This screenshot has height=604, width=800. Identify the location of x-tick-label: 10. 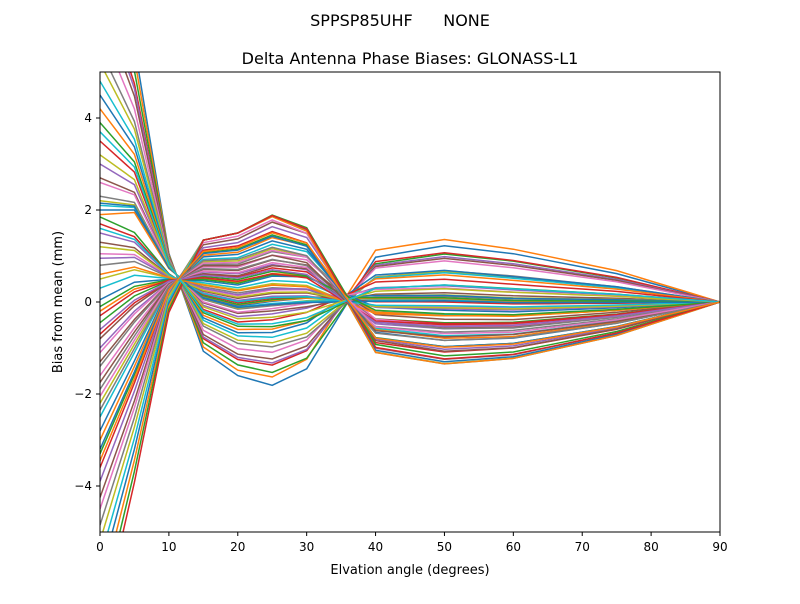
(168, 547).